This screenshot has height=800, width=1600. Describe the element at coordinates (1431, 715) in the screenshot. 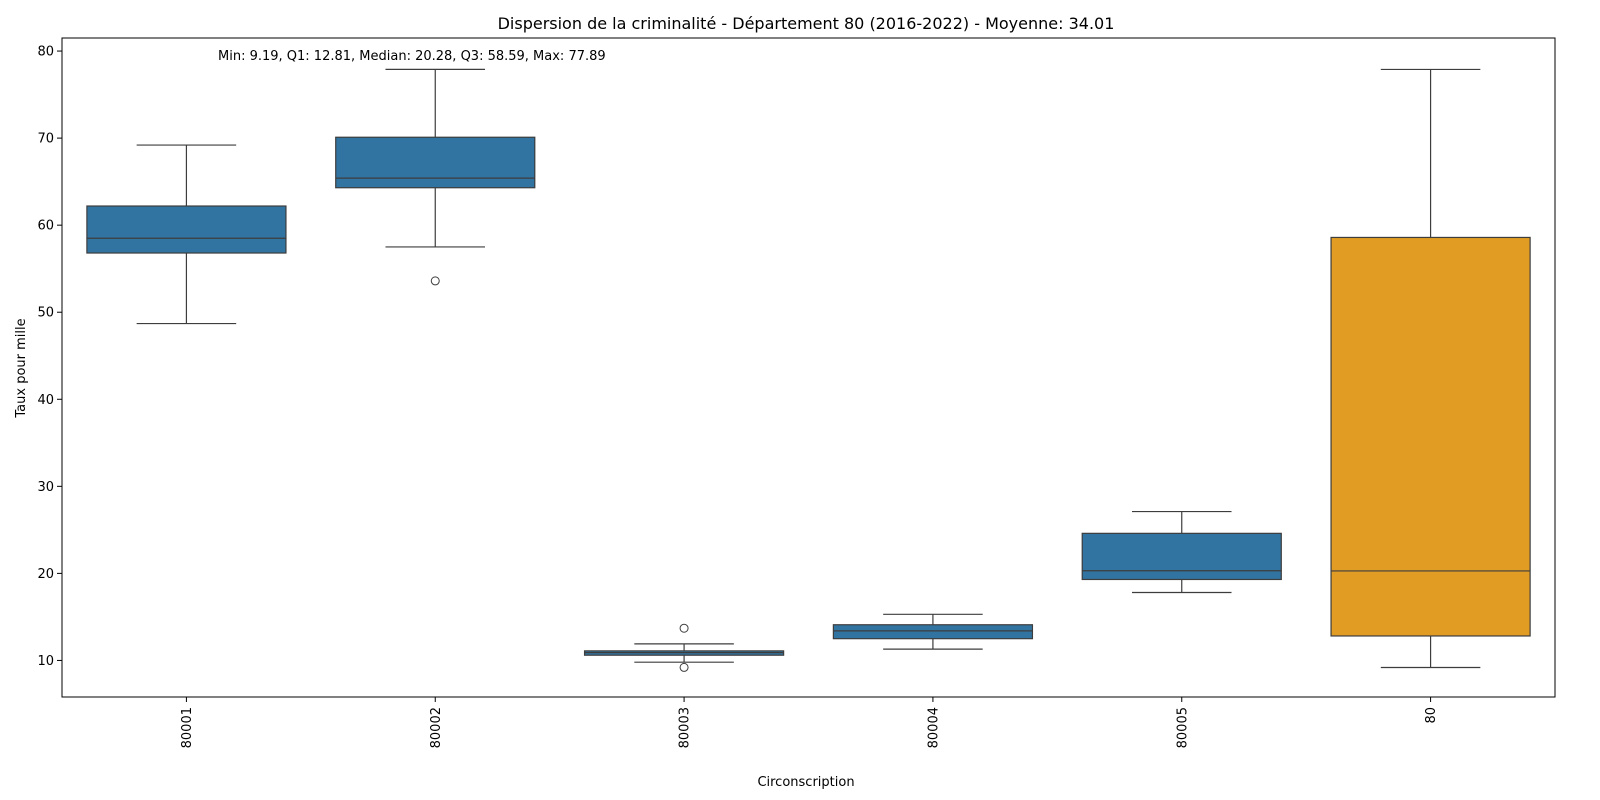

I see `x-tick-label: 80` at that location.